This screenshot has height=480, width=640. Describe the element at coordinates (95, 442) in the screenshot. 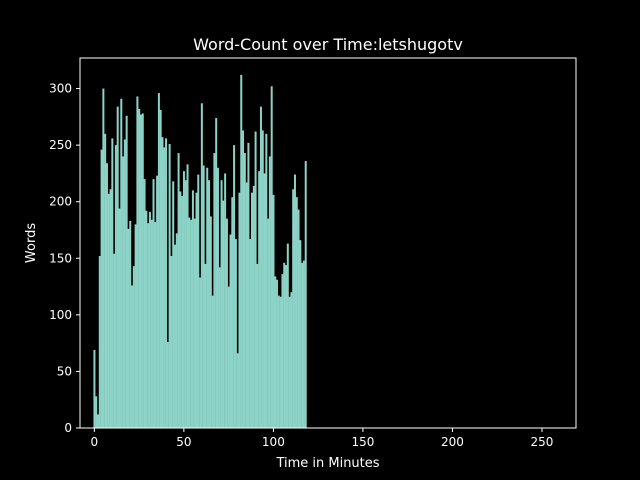

I see `x-tick-label: 0` at that location.